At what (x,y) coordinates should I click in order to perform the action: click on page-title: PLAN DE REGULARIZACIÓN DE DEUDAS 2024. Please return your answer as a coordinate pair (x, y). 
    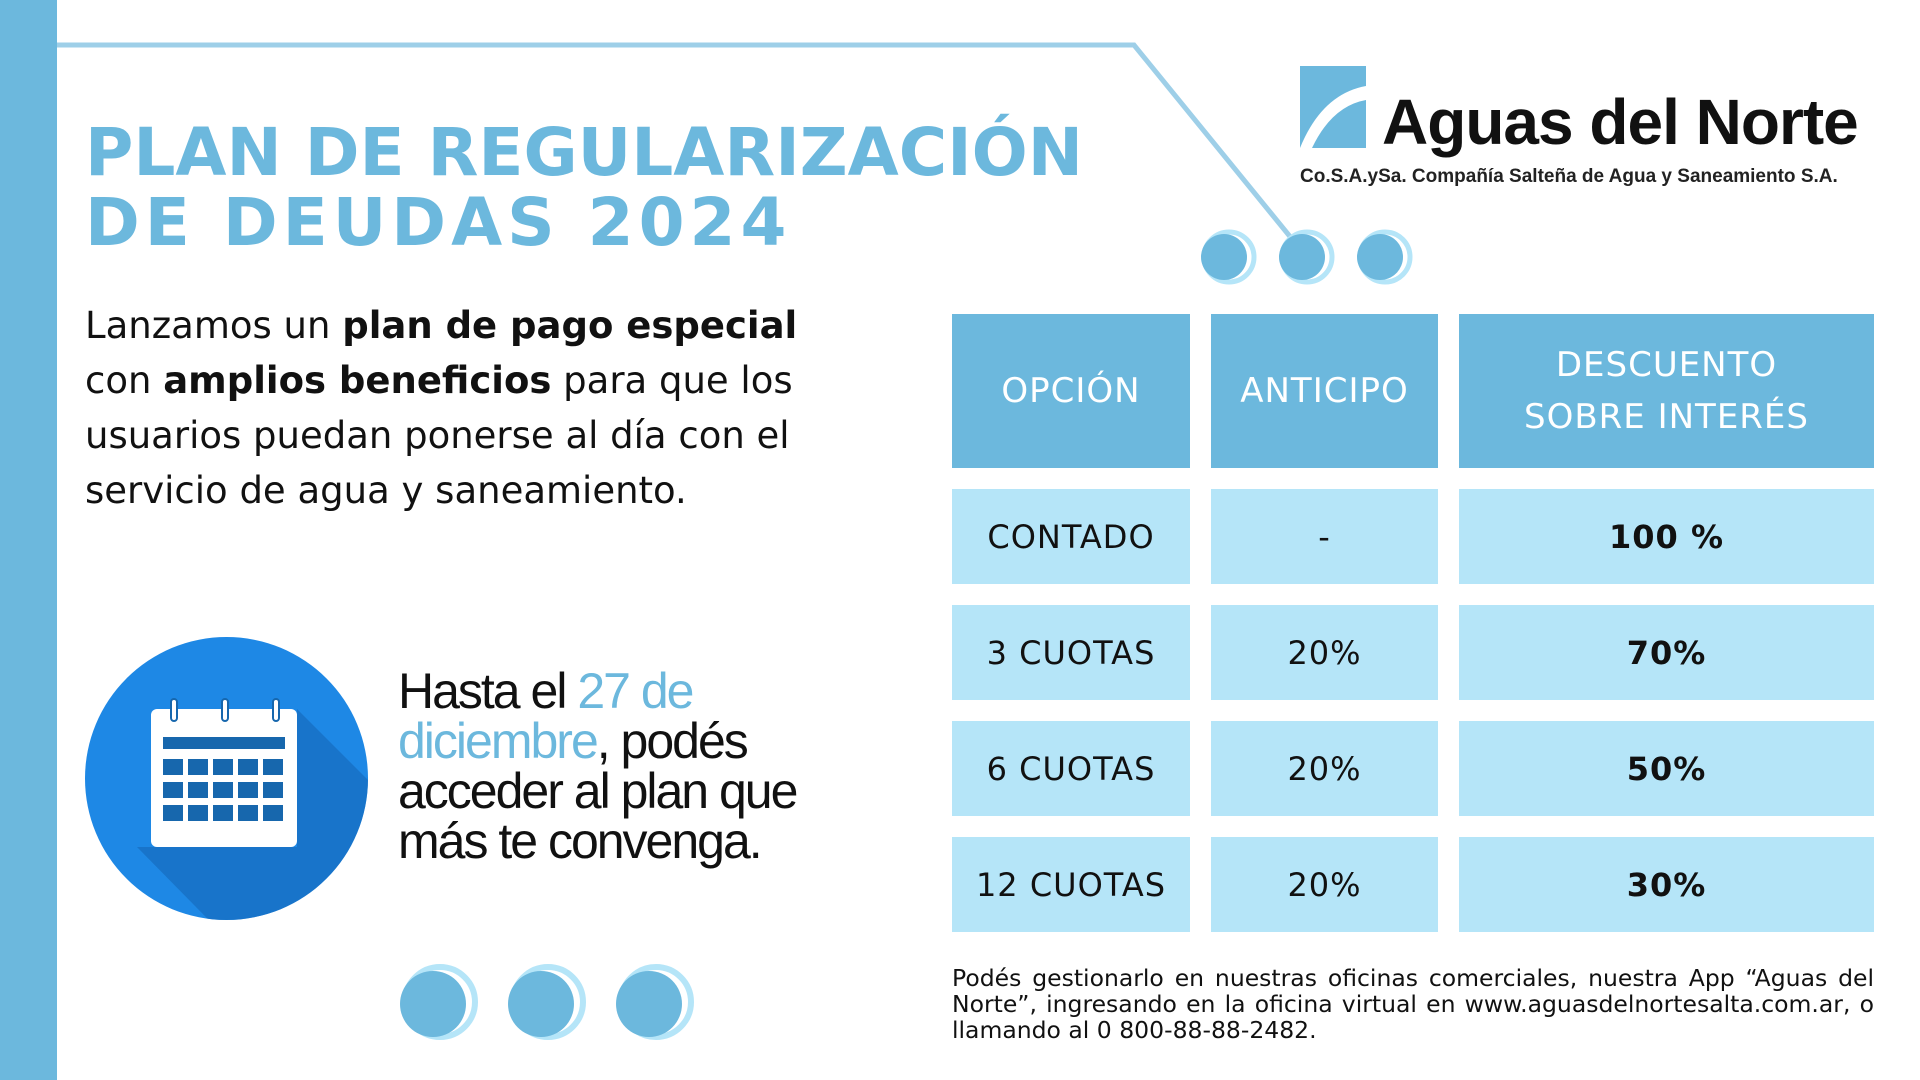
    Looking at the image, I should click on (584, 188).